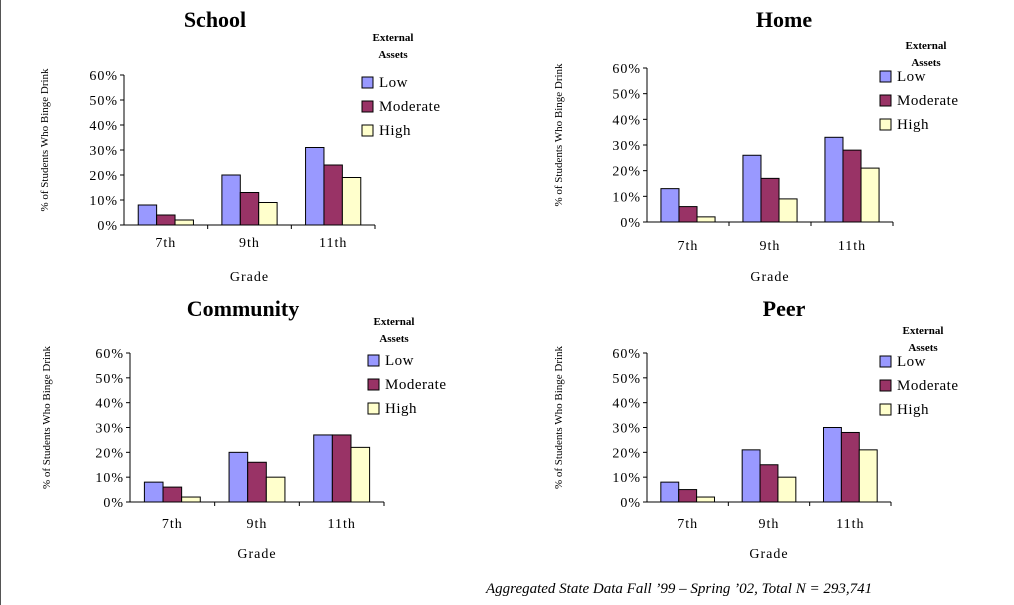  I want to click on chart-title: Community, so click(243, 308).